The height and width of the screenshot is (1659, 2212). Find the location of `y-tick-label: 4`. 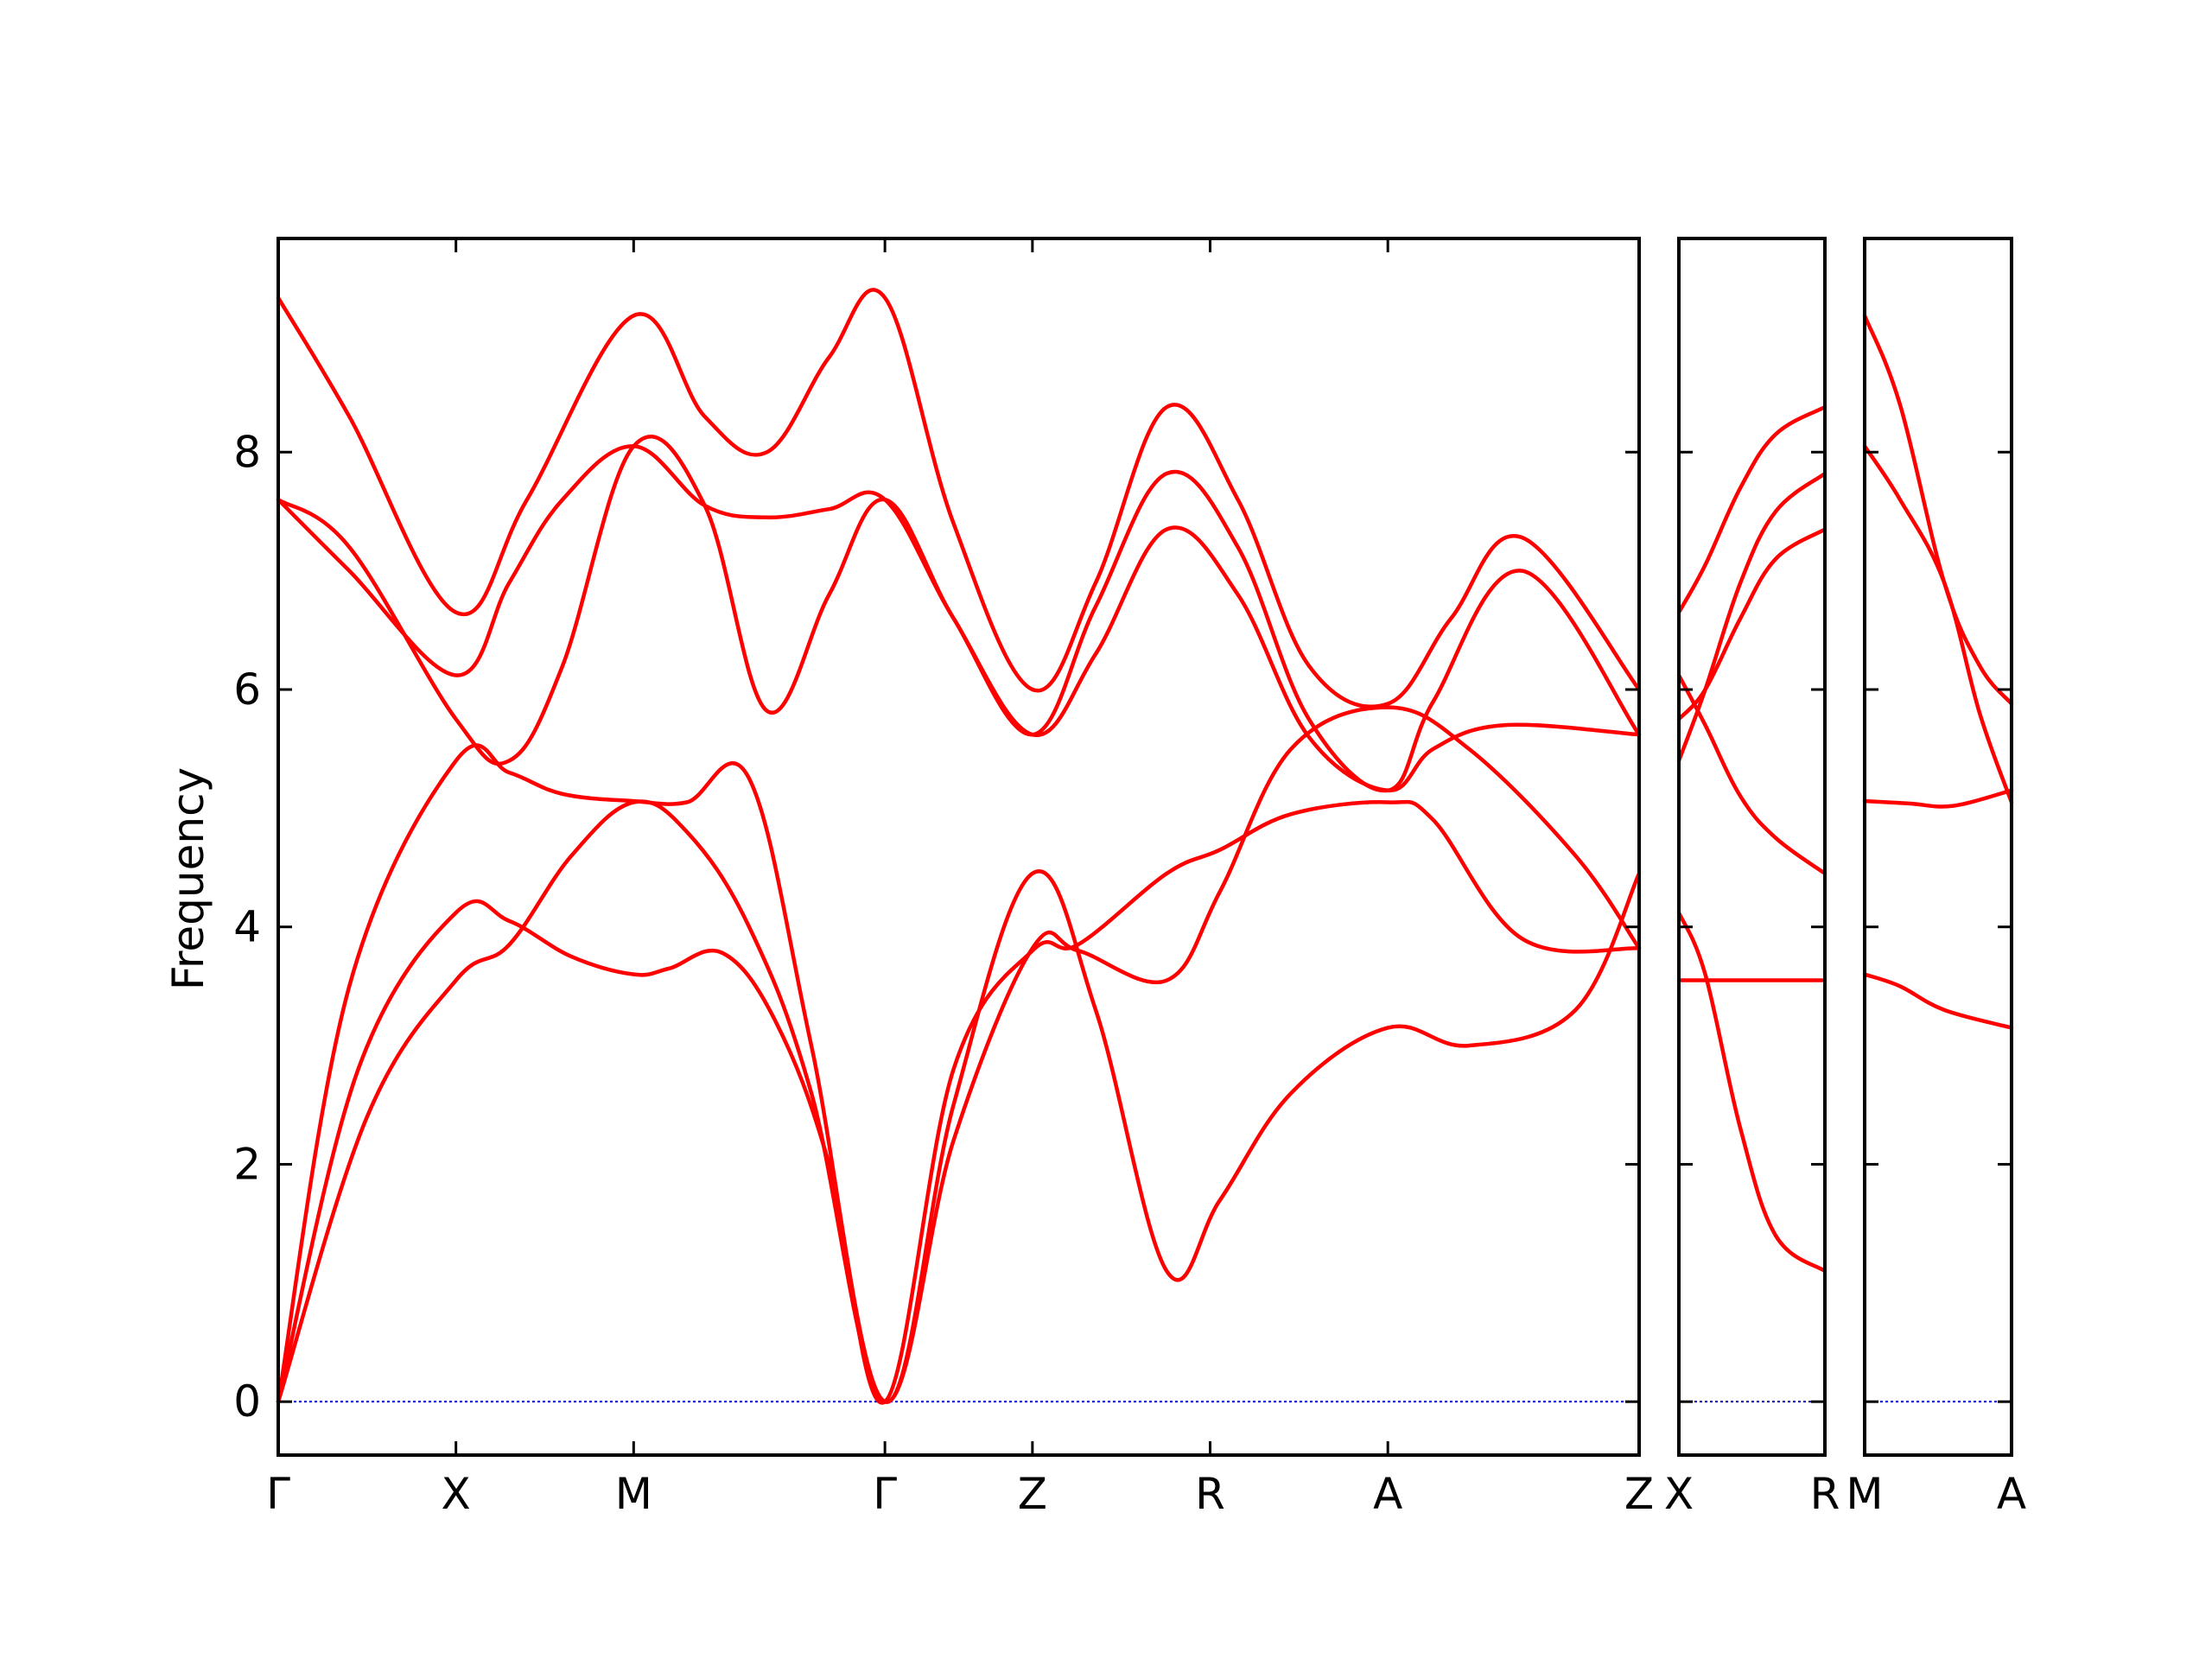

y-tick-label: 4 is located at coordinates (247, 927).